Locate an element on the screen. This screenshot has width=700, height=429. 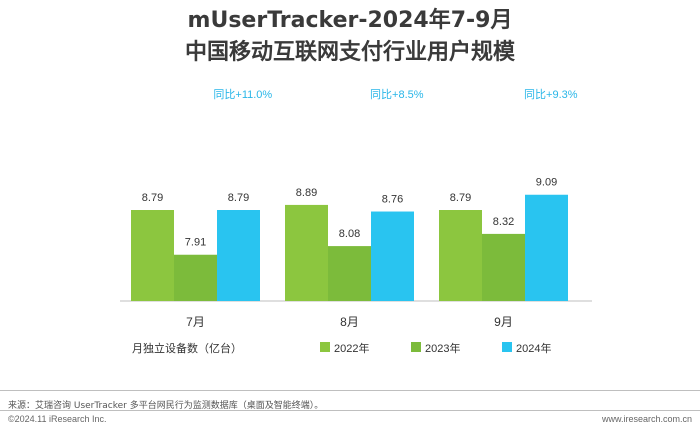
value-label-7月-2024年: 8.79 is located at coordinates (238, 198).